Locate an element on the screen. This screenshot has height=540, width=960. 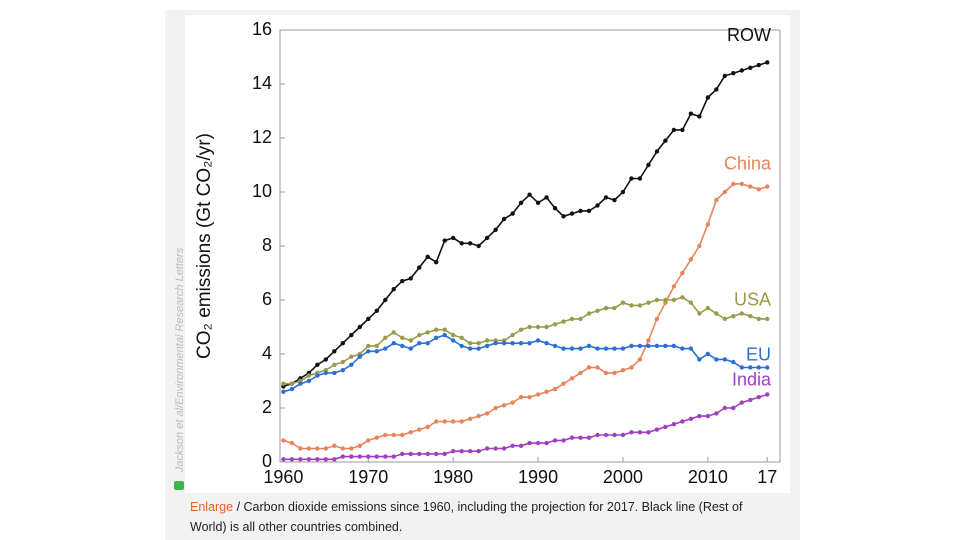
x-tick-label: 1960 is located at coordinates (283, 477).